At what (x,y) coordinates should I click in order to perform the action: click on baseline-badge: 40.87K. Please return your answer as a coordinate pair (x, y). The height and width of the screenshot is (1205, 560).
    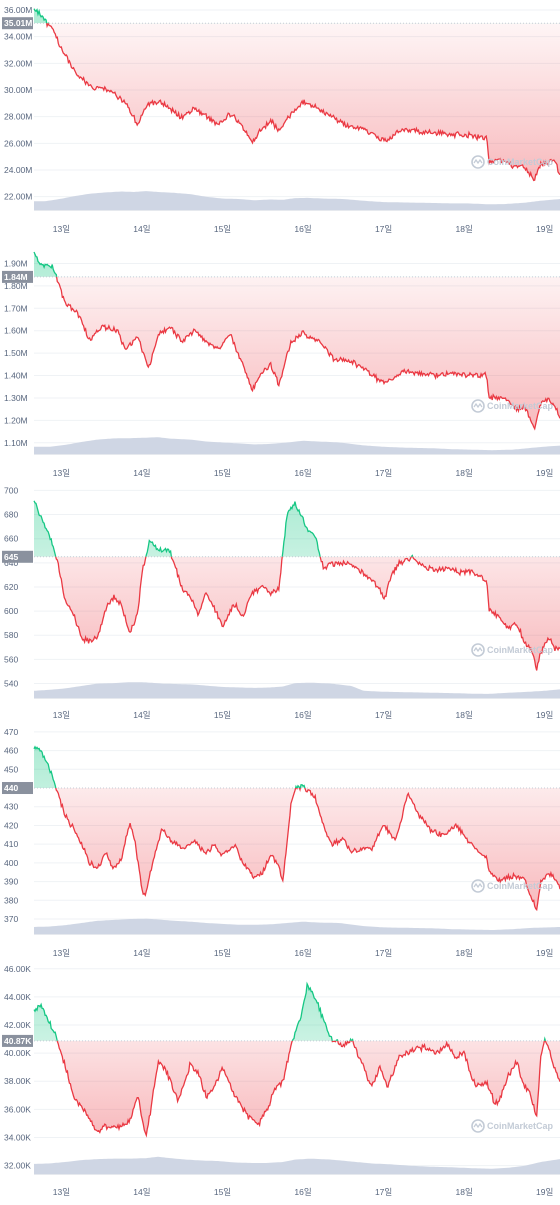
    Looking at the image, I should click on (17, 1040).